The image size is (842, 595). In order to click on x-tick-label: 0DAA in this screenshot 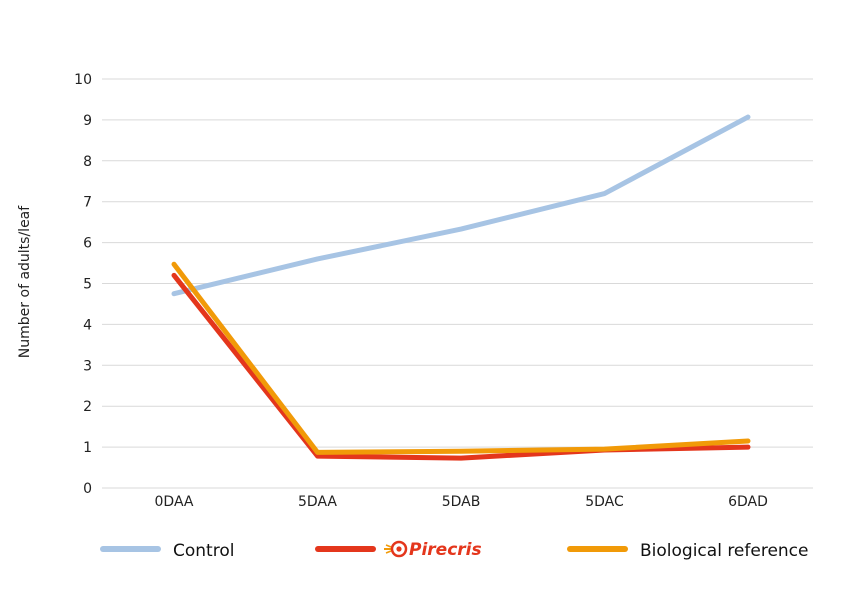, I will do `click(174, 502)`.